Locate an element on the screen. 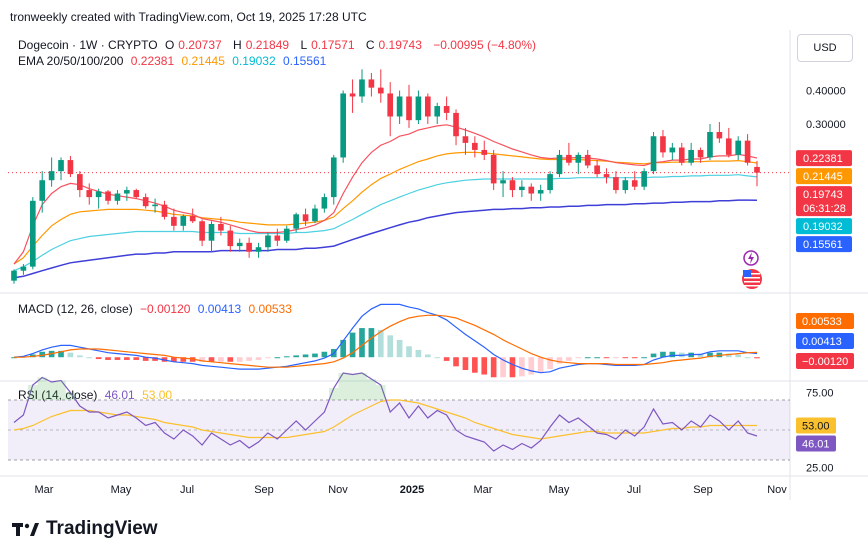  lightning-glyph is located at coordinates (751, 258).